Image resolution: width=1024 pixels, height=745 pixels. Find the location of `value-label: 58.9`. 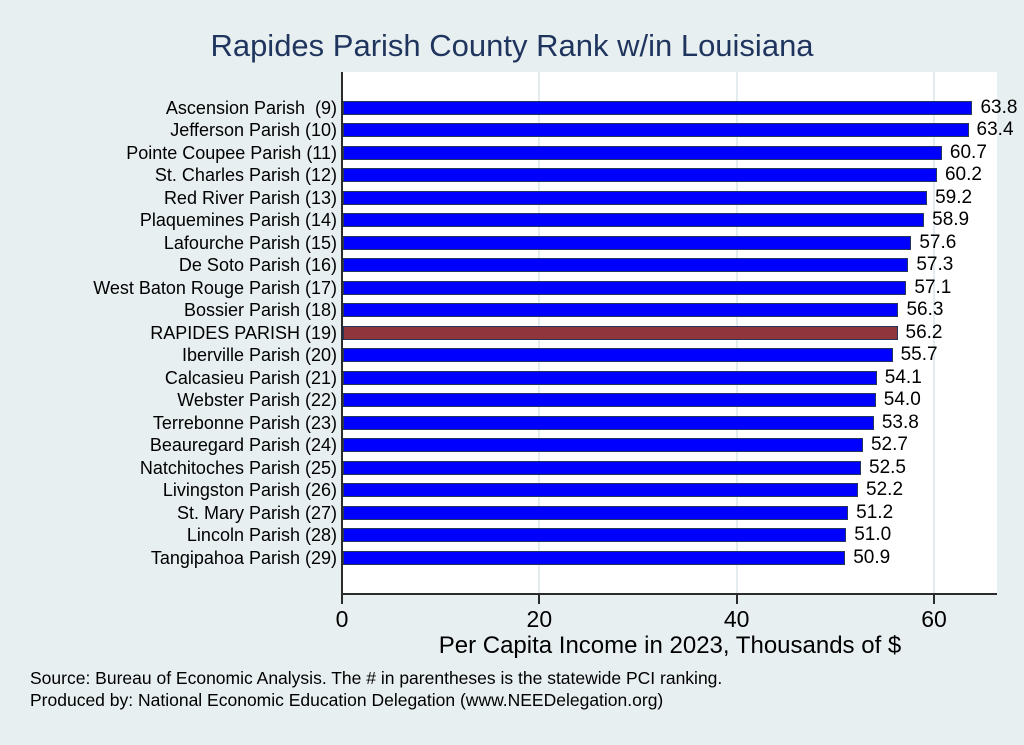

value-label: 58.9 is located at coordinates (951, 219).